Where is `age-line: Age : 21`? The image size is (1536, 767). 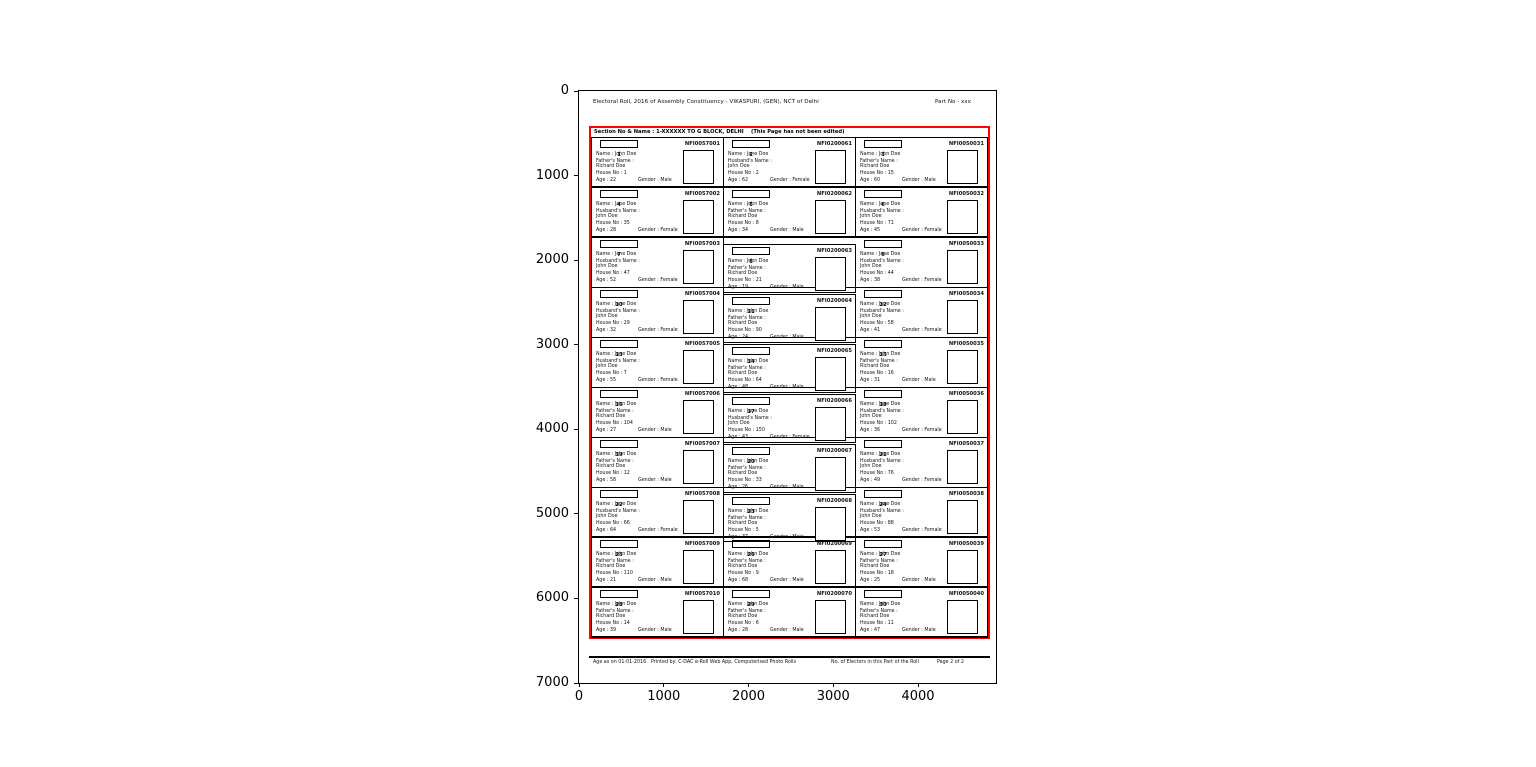
age-line: Age : 21 is located at coordinates (606, 580).